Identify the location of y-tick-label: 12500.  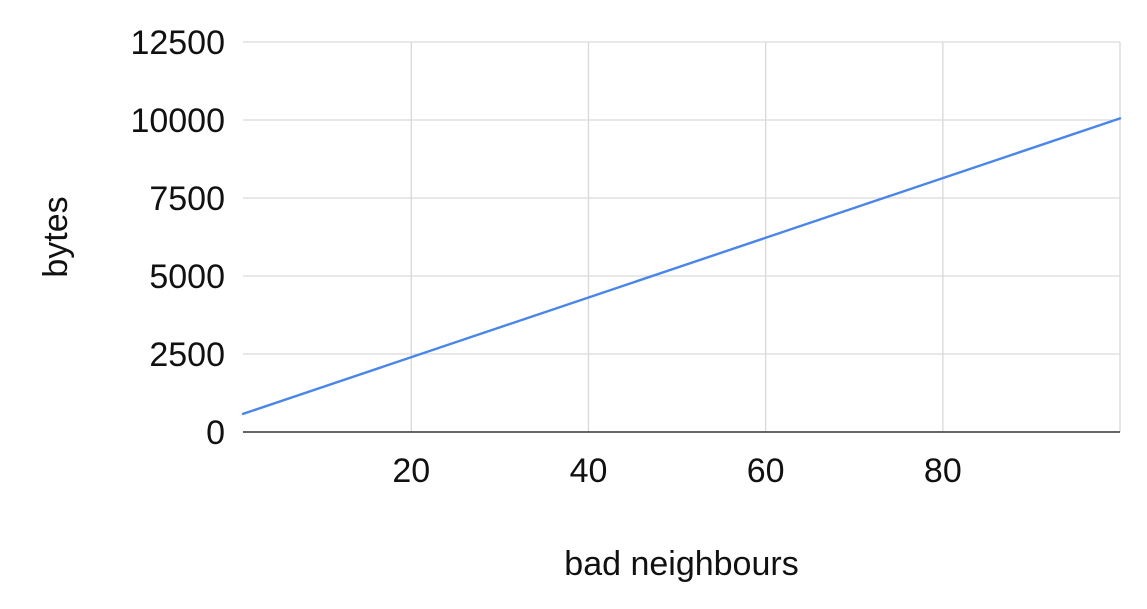
(177, 43).